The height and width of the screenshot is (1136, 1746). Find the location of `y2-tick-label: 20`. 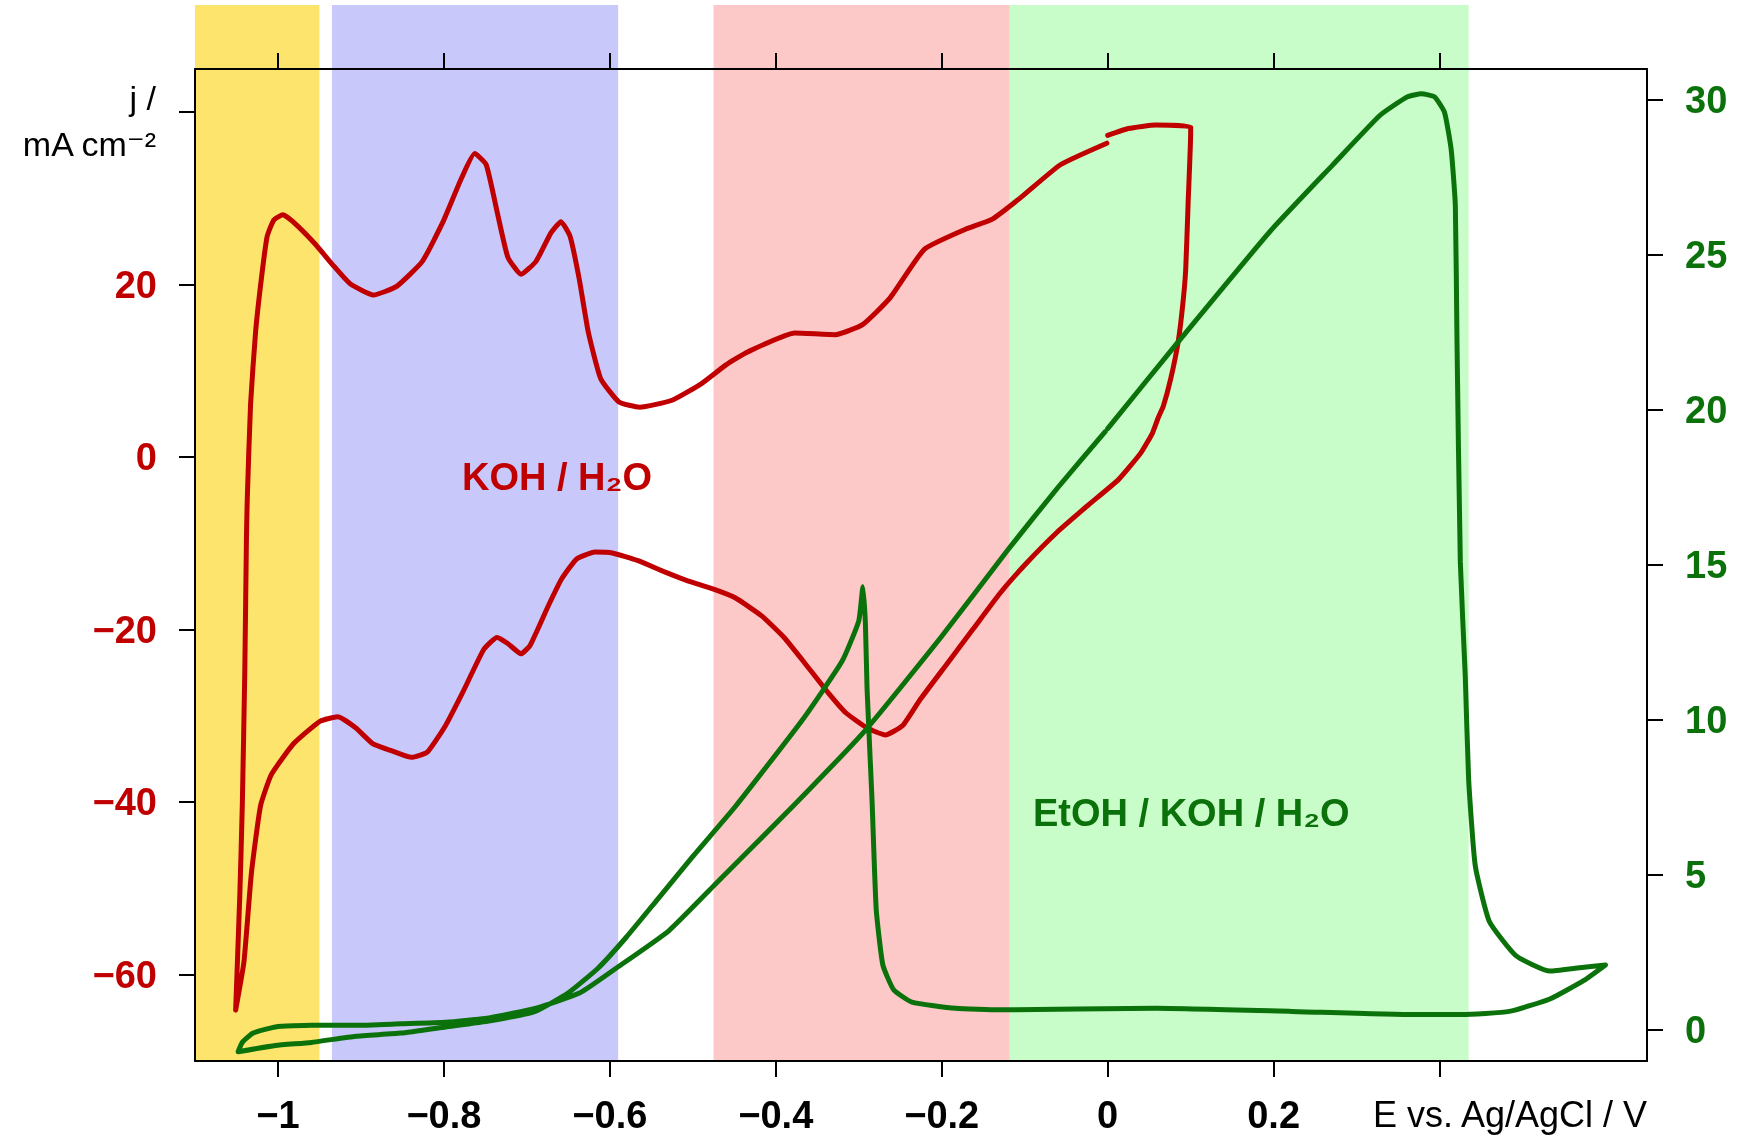

y2-tick-label: 20 is located at coordinates (1706, 410).